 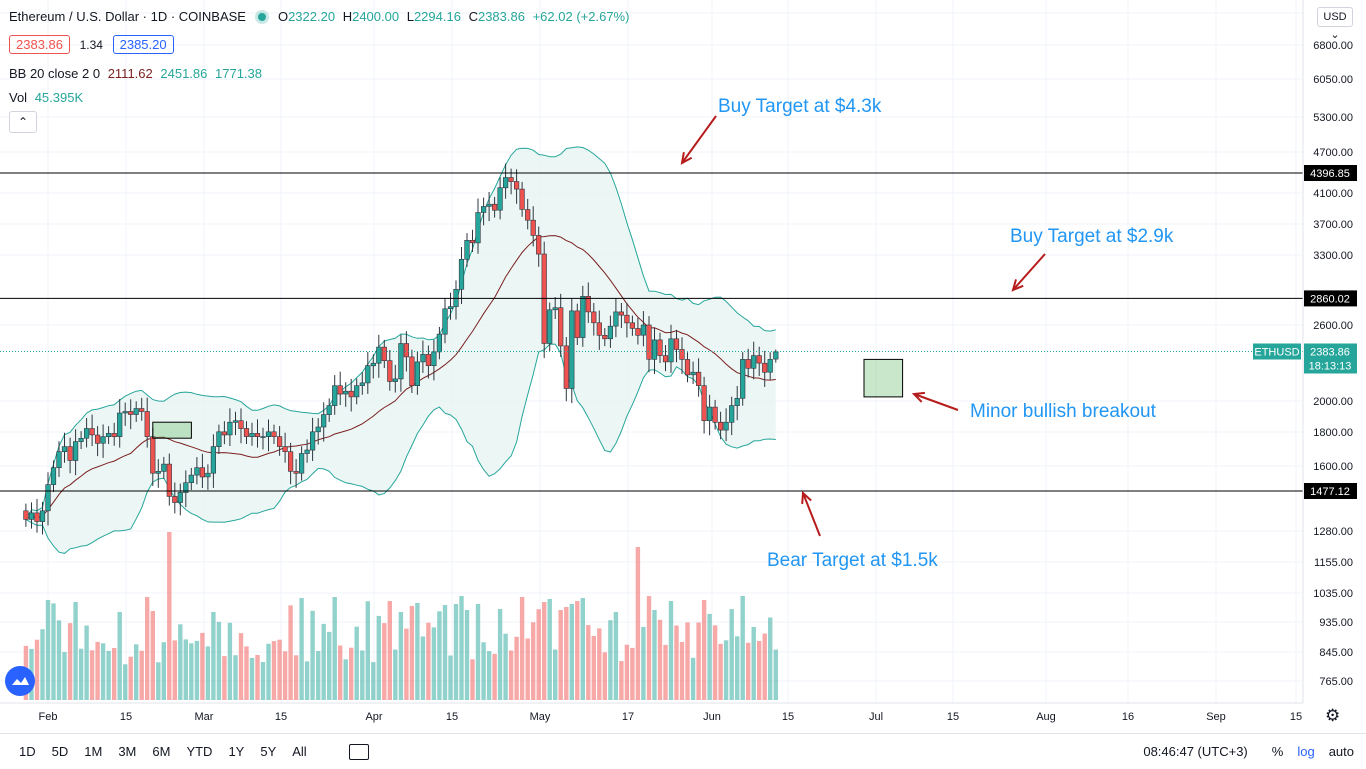 What do you see at coordinates (135, 73) in the screenshot?
I see `bollinger-legend: BB 20 close 2 0 2111.62 2451.86 1771.38` at bounding box center [135, 73].